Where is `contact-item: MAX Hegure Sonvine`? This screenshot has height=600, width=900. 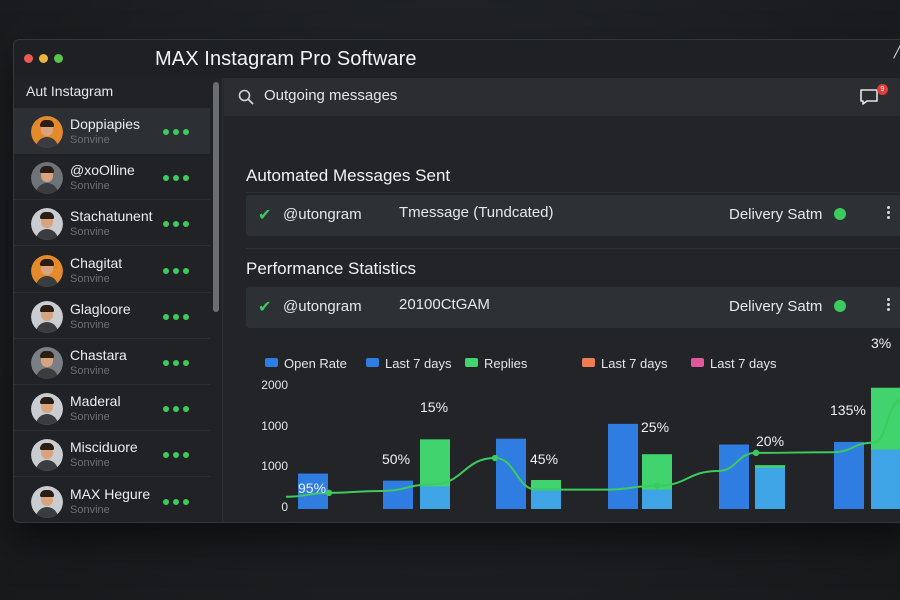
contact-item: MAX Hegure Sonvine is located at coordinates (112, 500).